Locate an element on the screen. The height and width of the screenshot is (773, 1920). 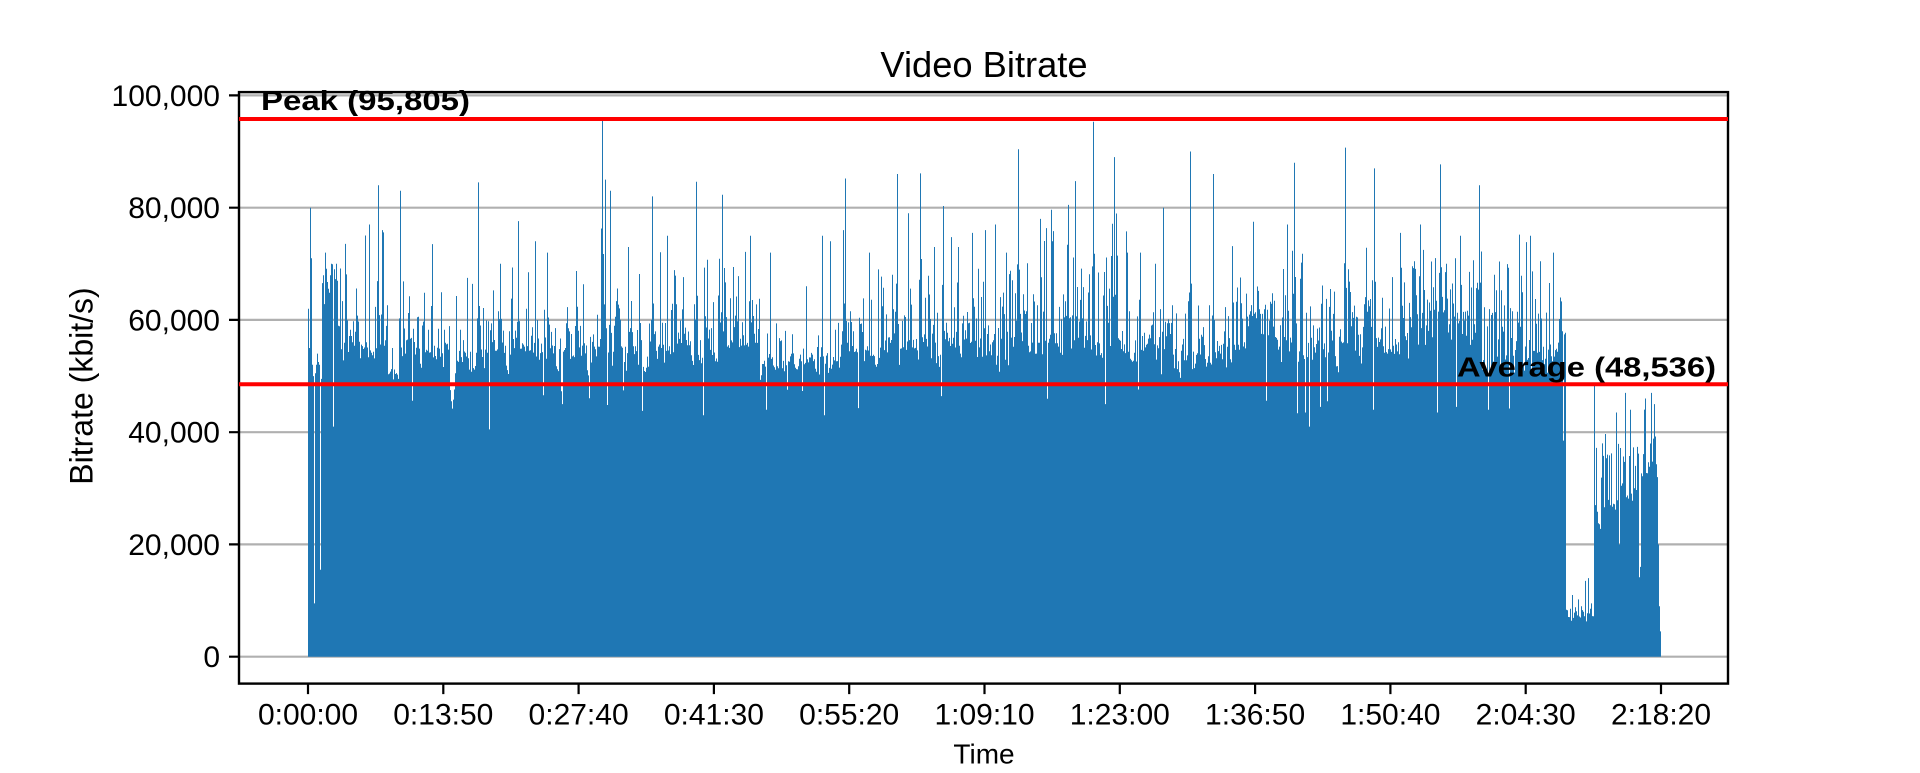
svg-text: Video Bitrate is located at coordinates (983, 64).